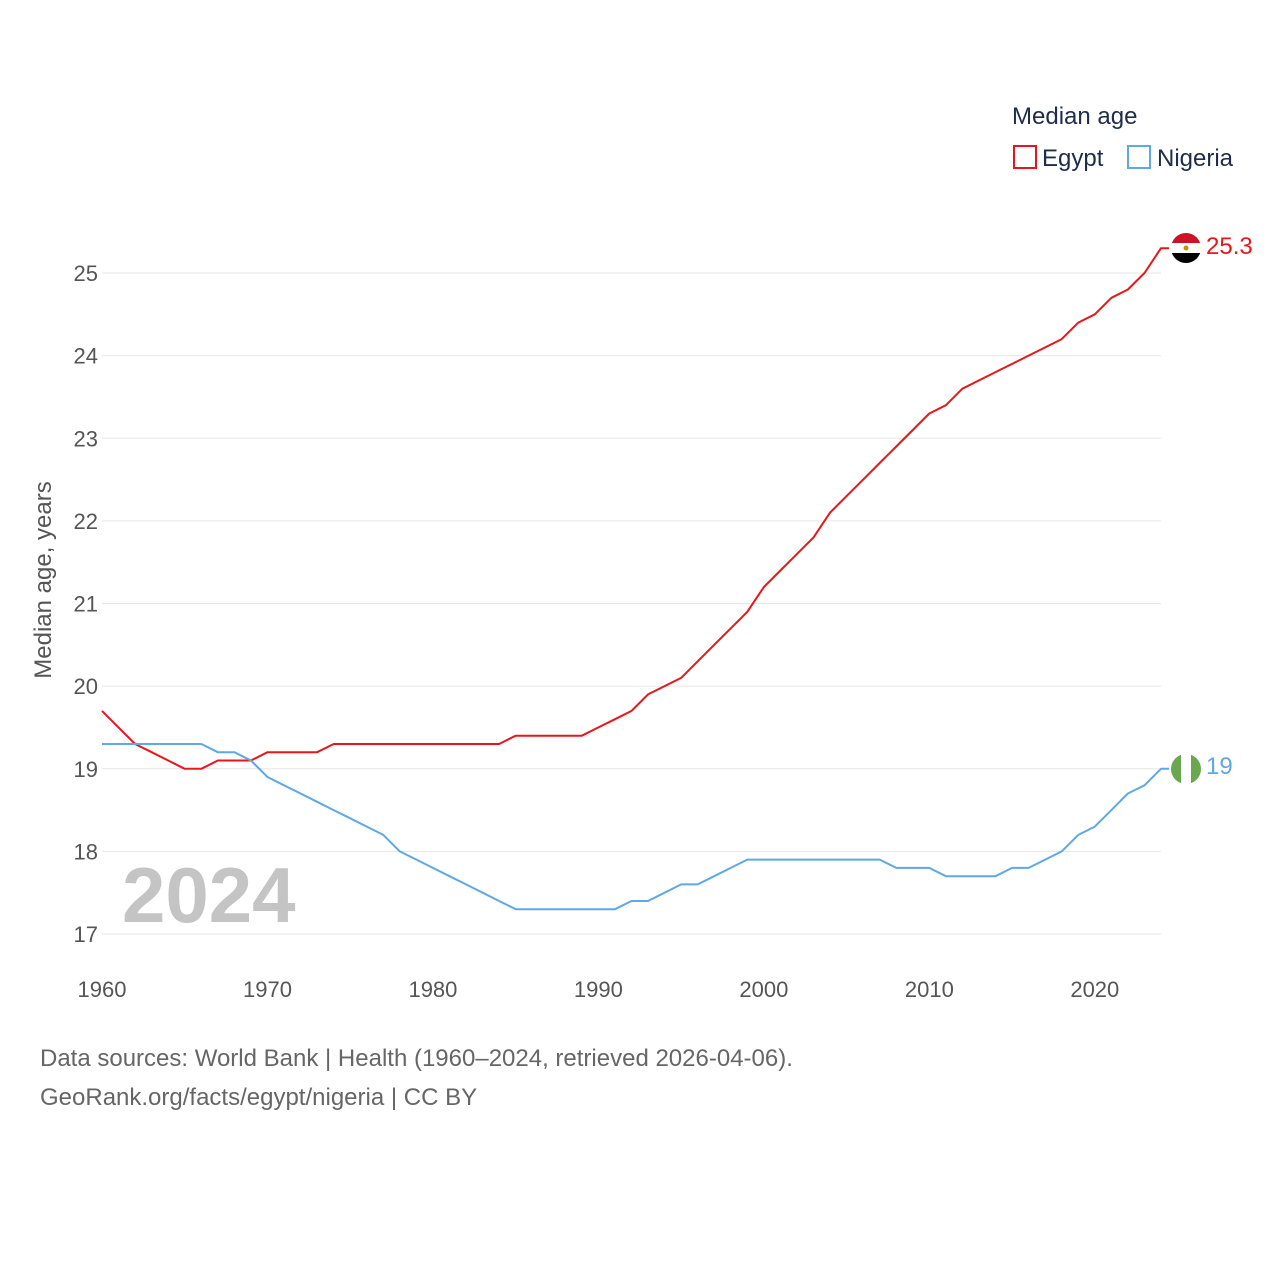 The height and width of the screenshot is (1280, 1280). What do you see at coordinates (86, 769) in the screenshot?
I see `y-tick-label-19: 19` at bounding box center [86, 769].